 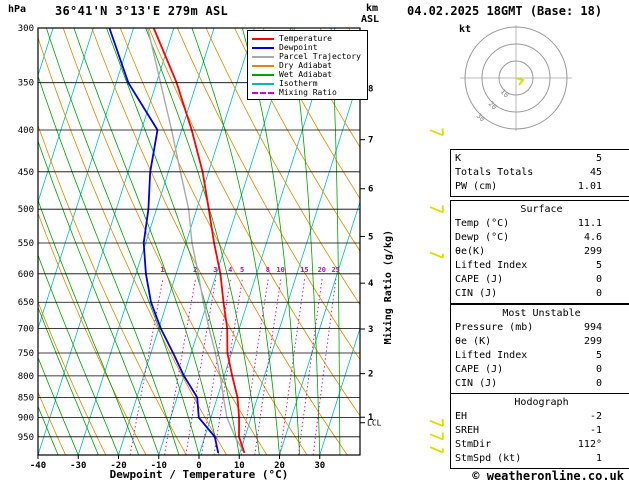 What do you see at coordinates (298, 83) in the screenshot?
I see `legend-label: Isotherm` at bounding box center [298, 83].